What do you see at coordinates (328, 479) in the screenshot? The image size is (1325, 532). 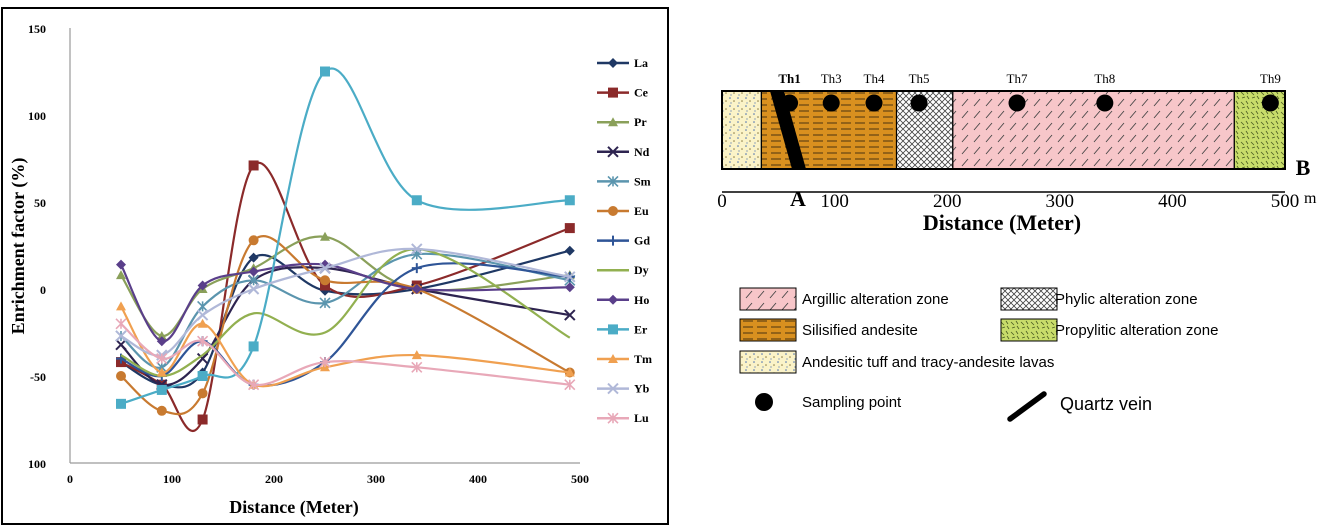 I see `x-tick-labels: 0 100 200 300 400 500` at bounding box center [328, 479].